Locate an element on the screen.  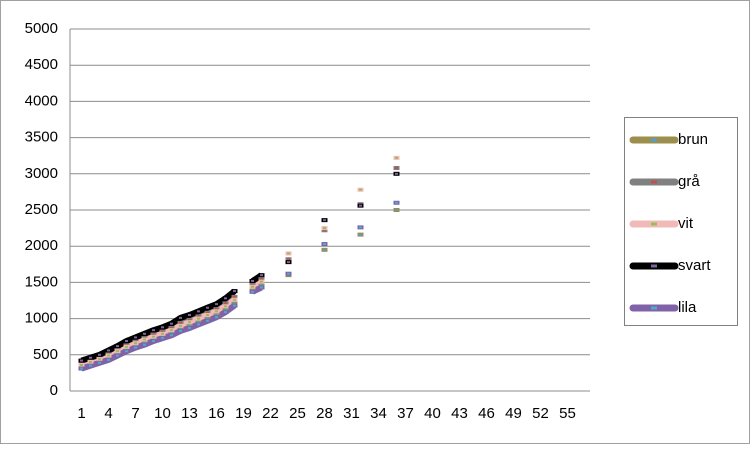
x-tick-label: 16 is located at coordinates (216, 413).